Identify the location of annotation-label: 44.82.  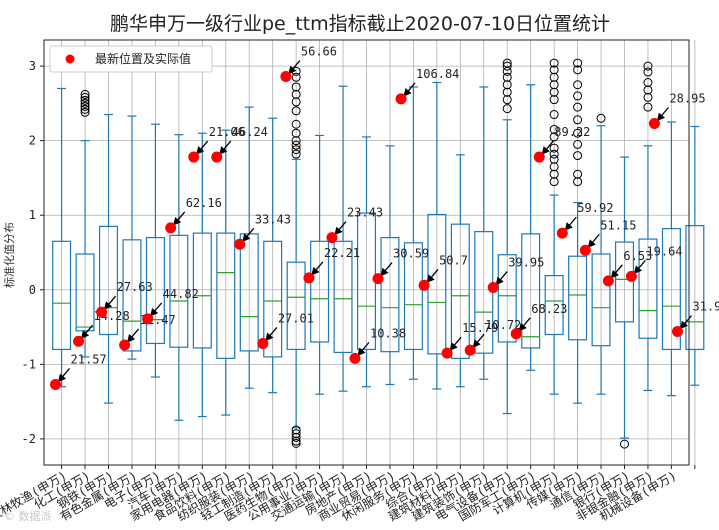
(181, 294).